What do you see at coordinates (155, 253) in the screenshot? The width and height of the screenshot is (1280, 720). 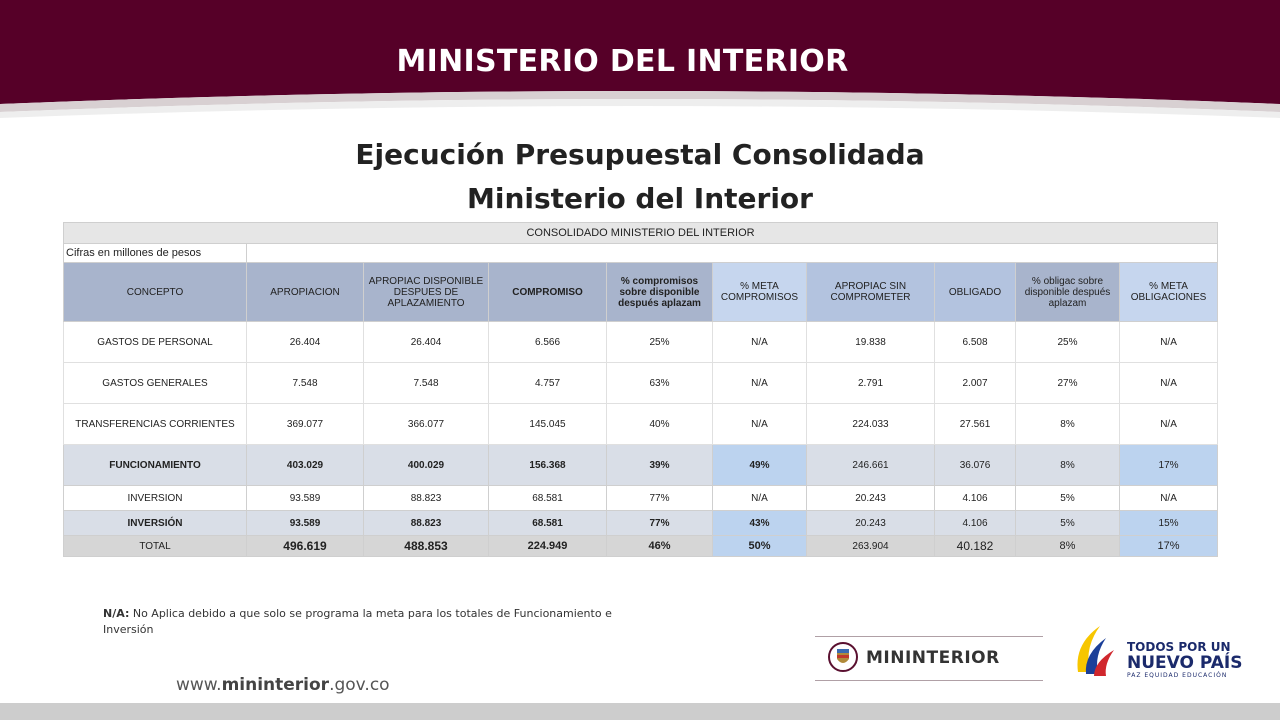 I see `table-units: Cifras en millones de pesos` at bounding box center [155, 253].